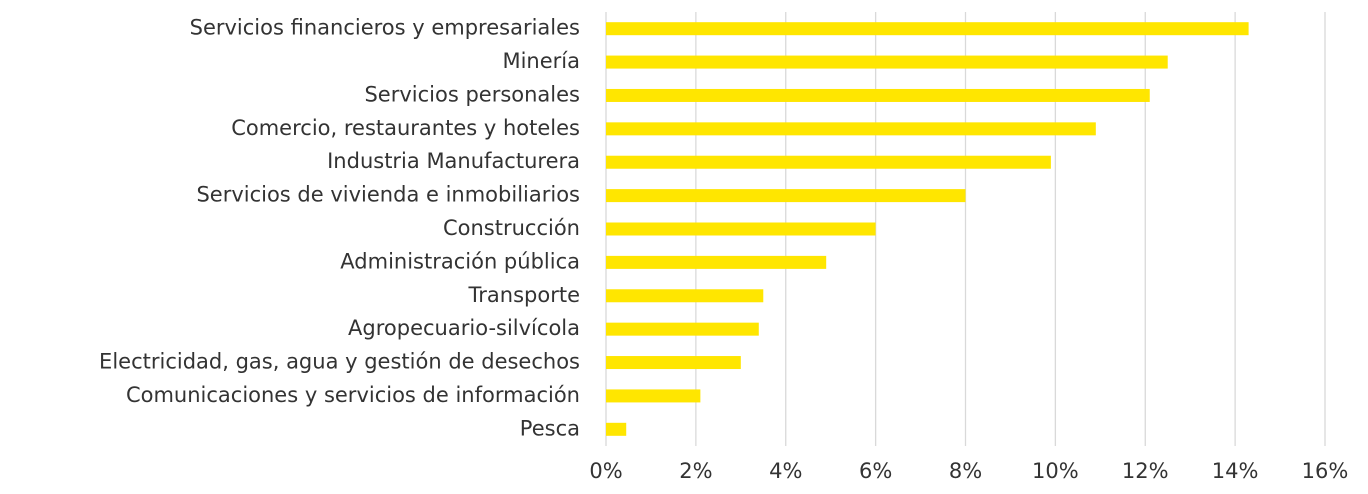 This screenshot has width=1368, height=494. Describe the element at coordinates (605, 471) in the screenshot. I see `x-tick-label: 0%` at that location.